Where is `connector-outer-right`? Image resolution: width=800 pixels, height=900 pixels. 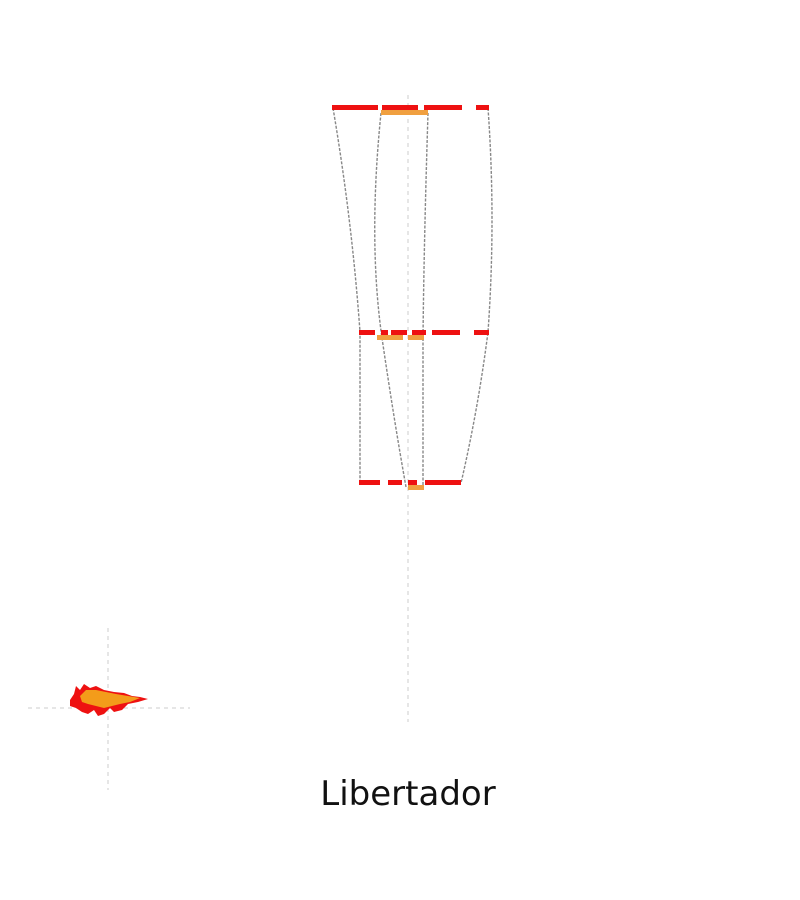 connector-outer-right is located at coordinates (476, 295).